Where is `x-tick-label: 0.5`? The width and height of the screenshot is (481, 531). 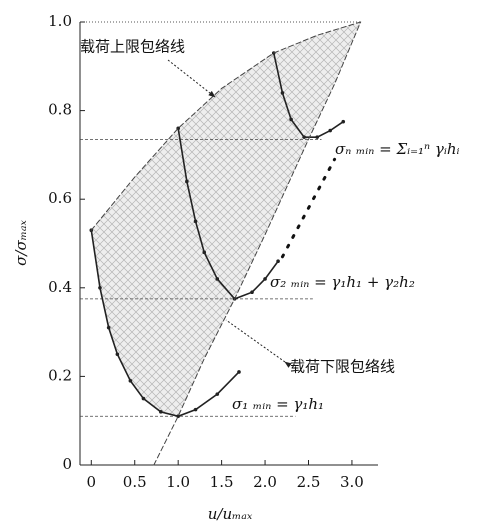 x-tick-label: 0.5 is located at coordinates (135, 482).